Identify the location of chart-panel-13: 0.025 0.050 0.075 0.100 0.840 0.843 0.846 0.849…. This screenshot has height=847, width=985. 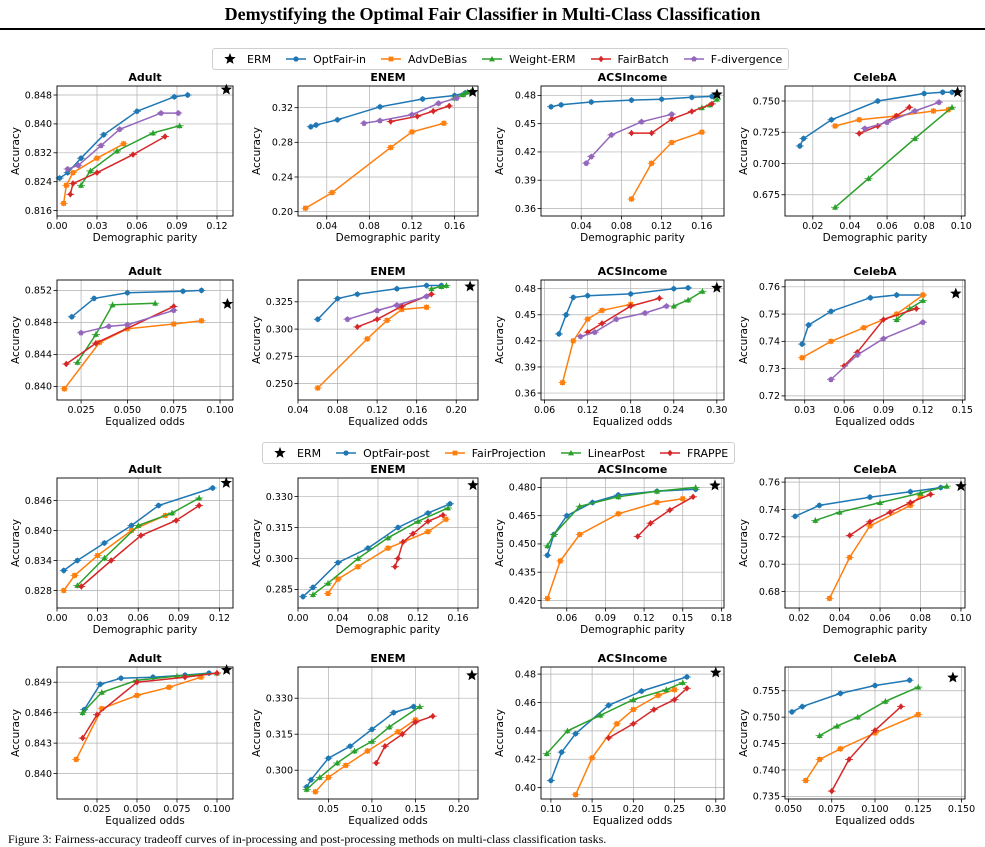
(122, 739).